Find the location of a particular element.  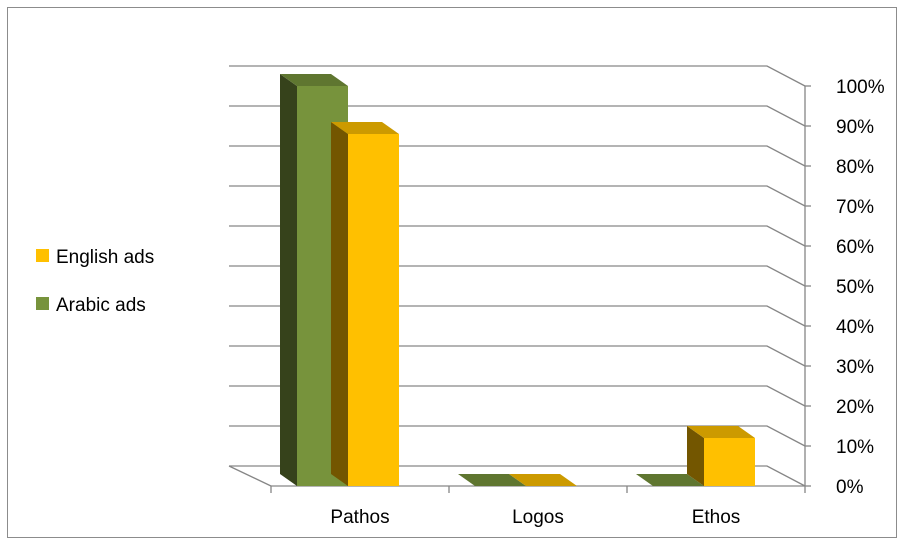

y-tick-label: 40% is located at coordinates (855, 327).